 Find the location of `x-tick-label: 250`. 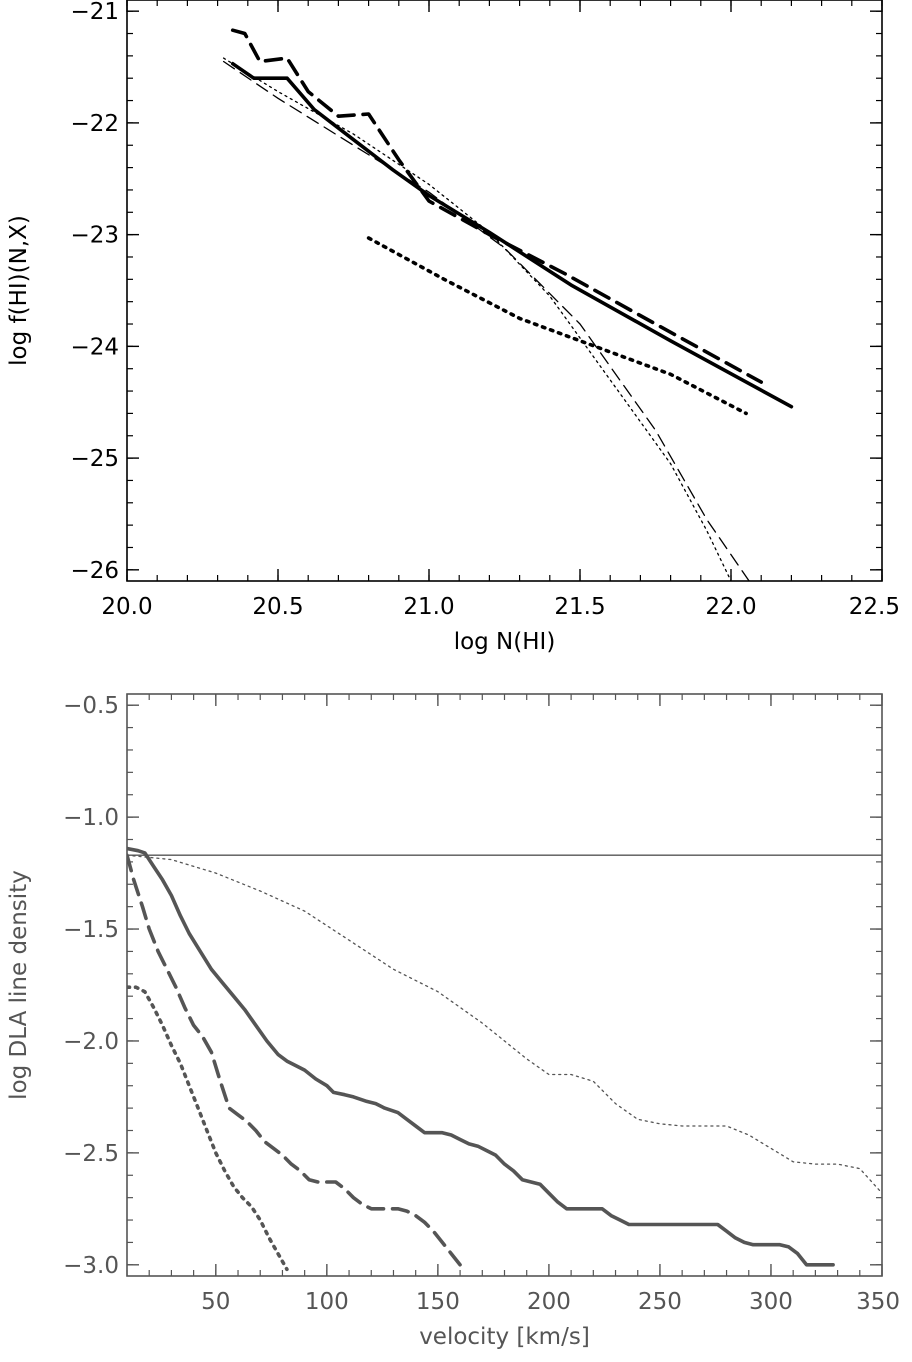

x-tick-label: 250 is located at coordinates (660, 1302).